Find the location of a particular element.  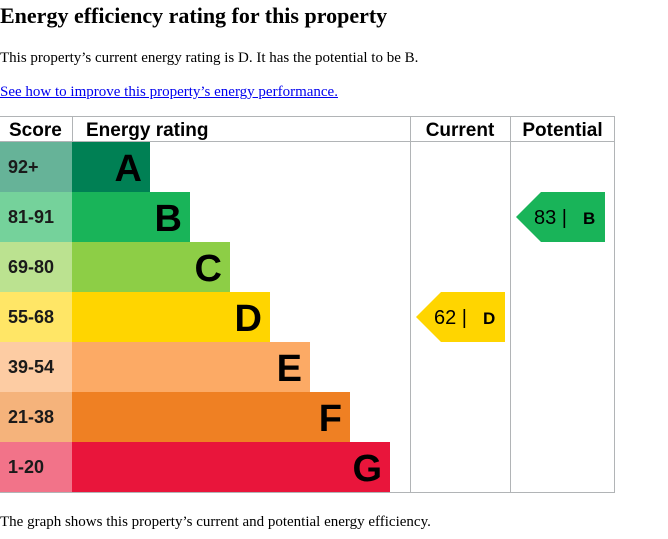

band-letter-g: G is located at coordinates (367, 469).